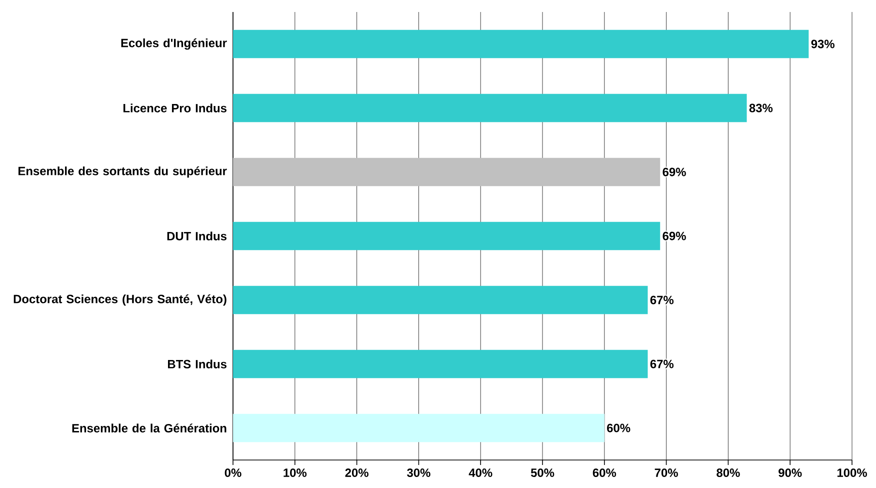  Describe the element at coordinates (790, 472) in the screenshot. I see `x-tick-label: 90%` at that location.